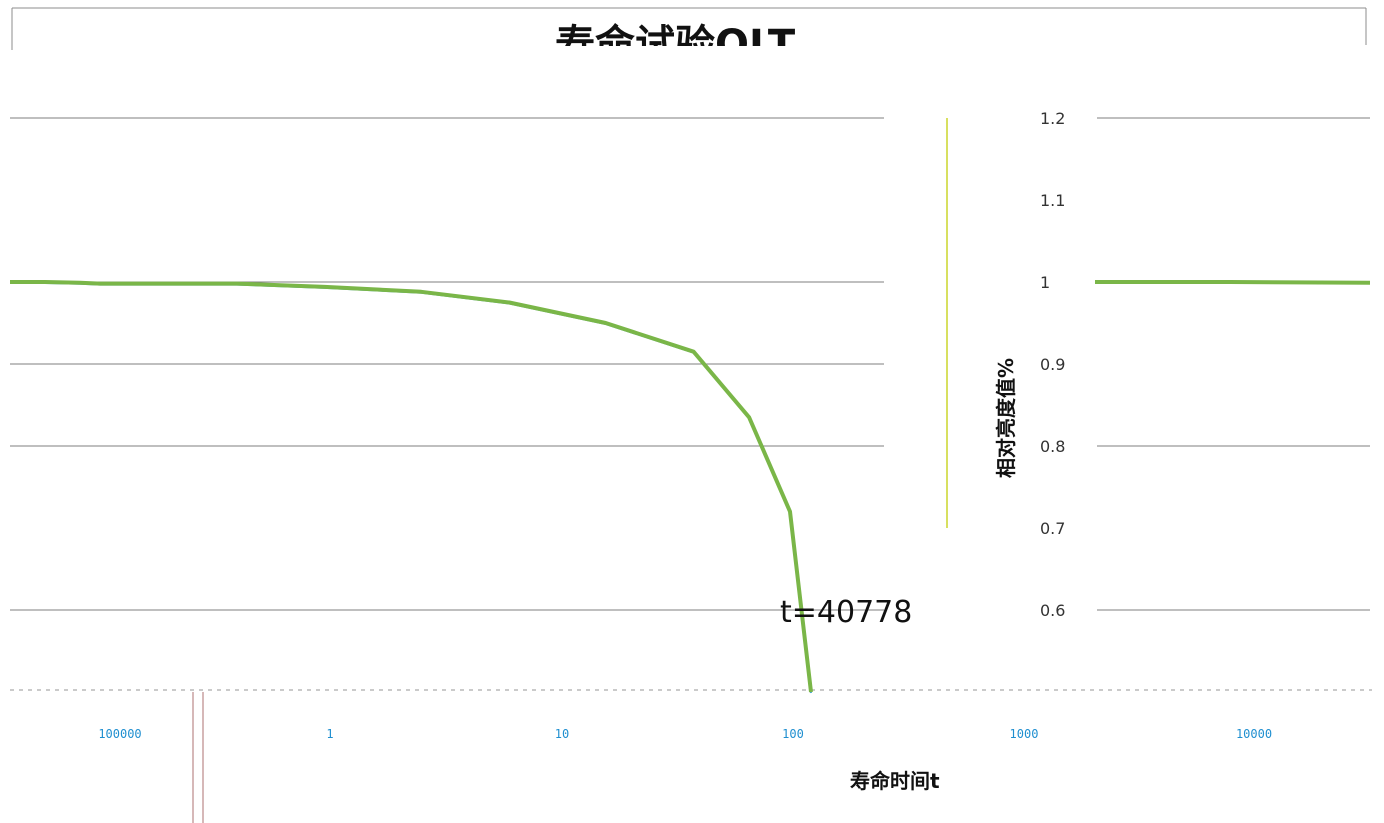 The height and width of the screenshot is (823, 1384). I want to click on y-tick-label-6: 0.6, so click(1052, 610).